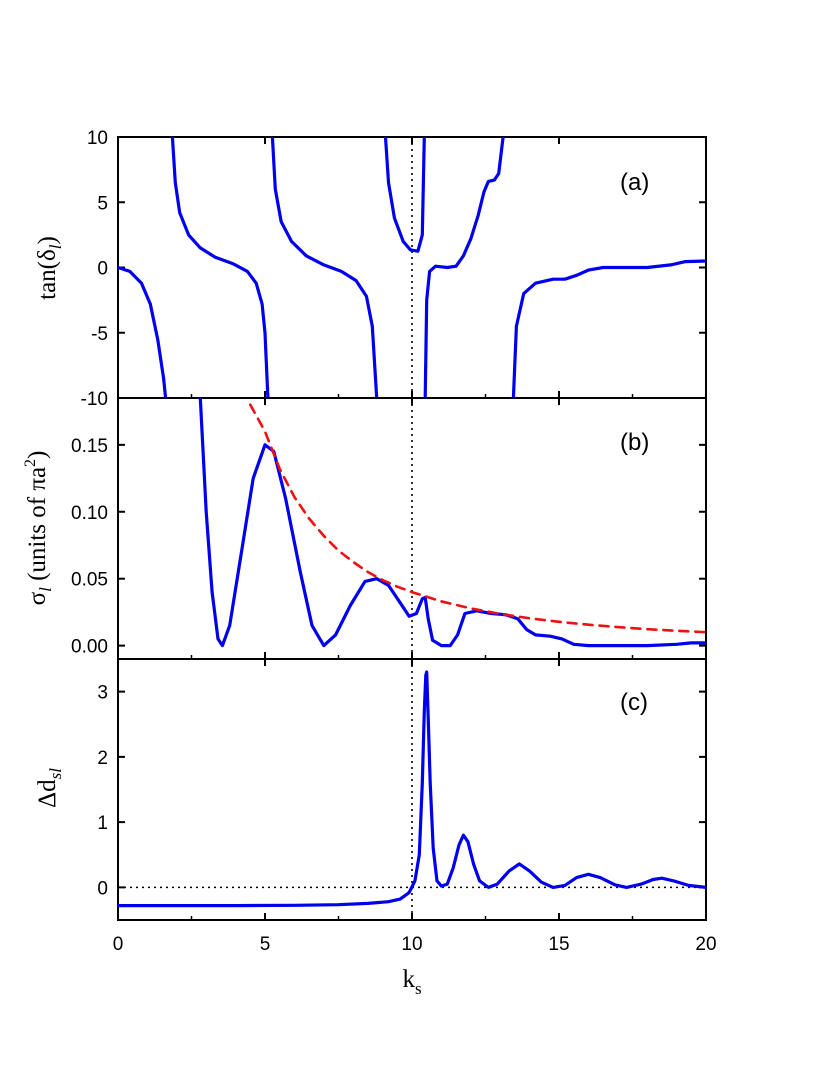 This screenshot has height=1075, width=830. What do you see at coordinates (102, 758) in the screenshot?
I see `y-tick-label-c-2: 2` at bounding box center [102, 758].